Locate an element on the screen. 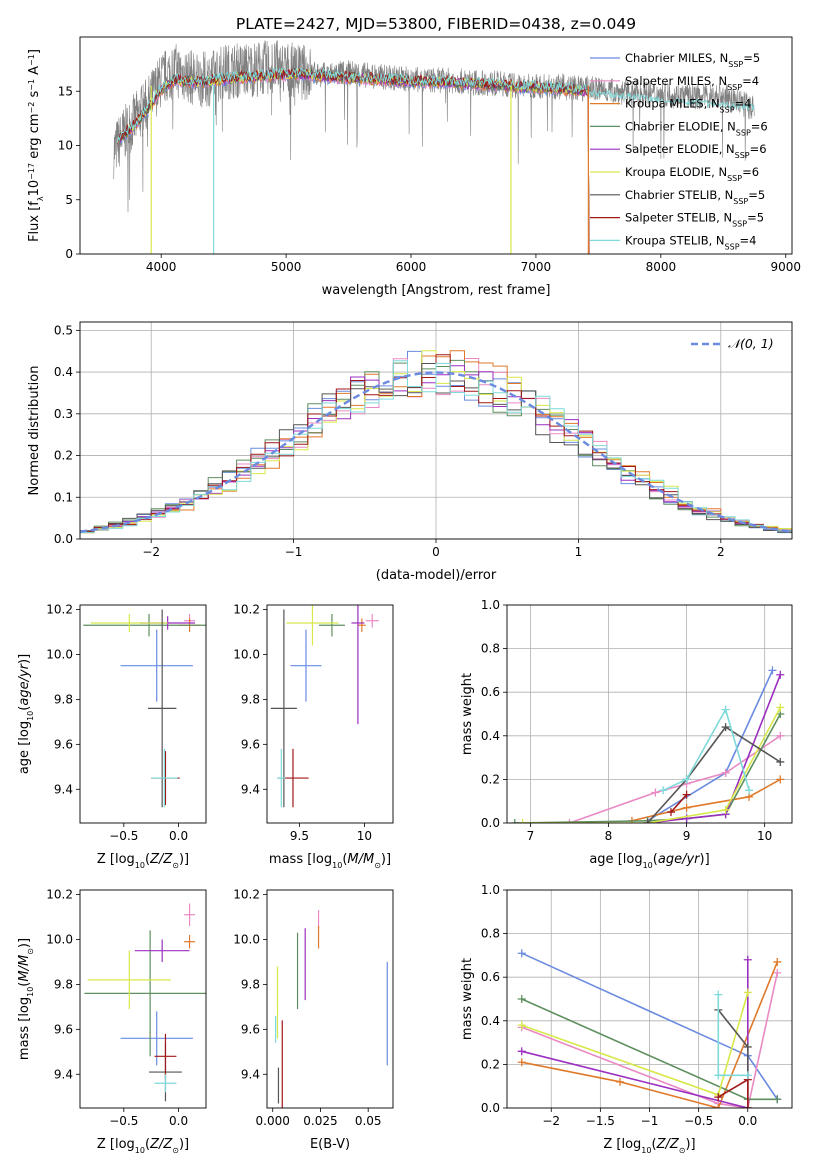  x-tick-label: −0.5 is located at coordinates (123, 1121).